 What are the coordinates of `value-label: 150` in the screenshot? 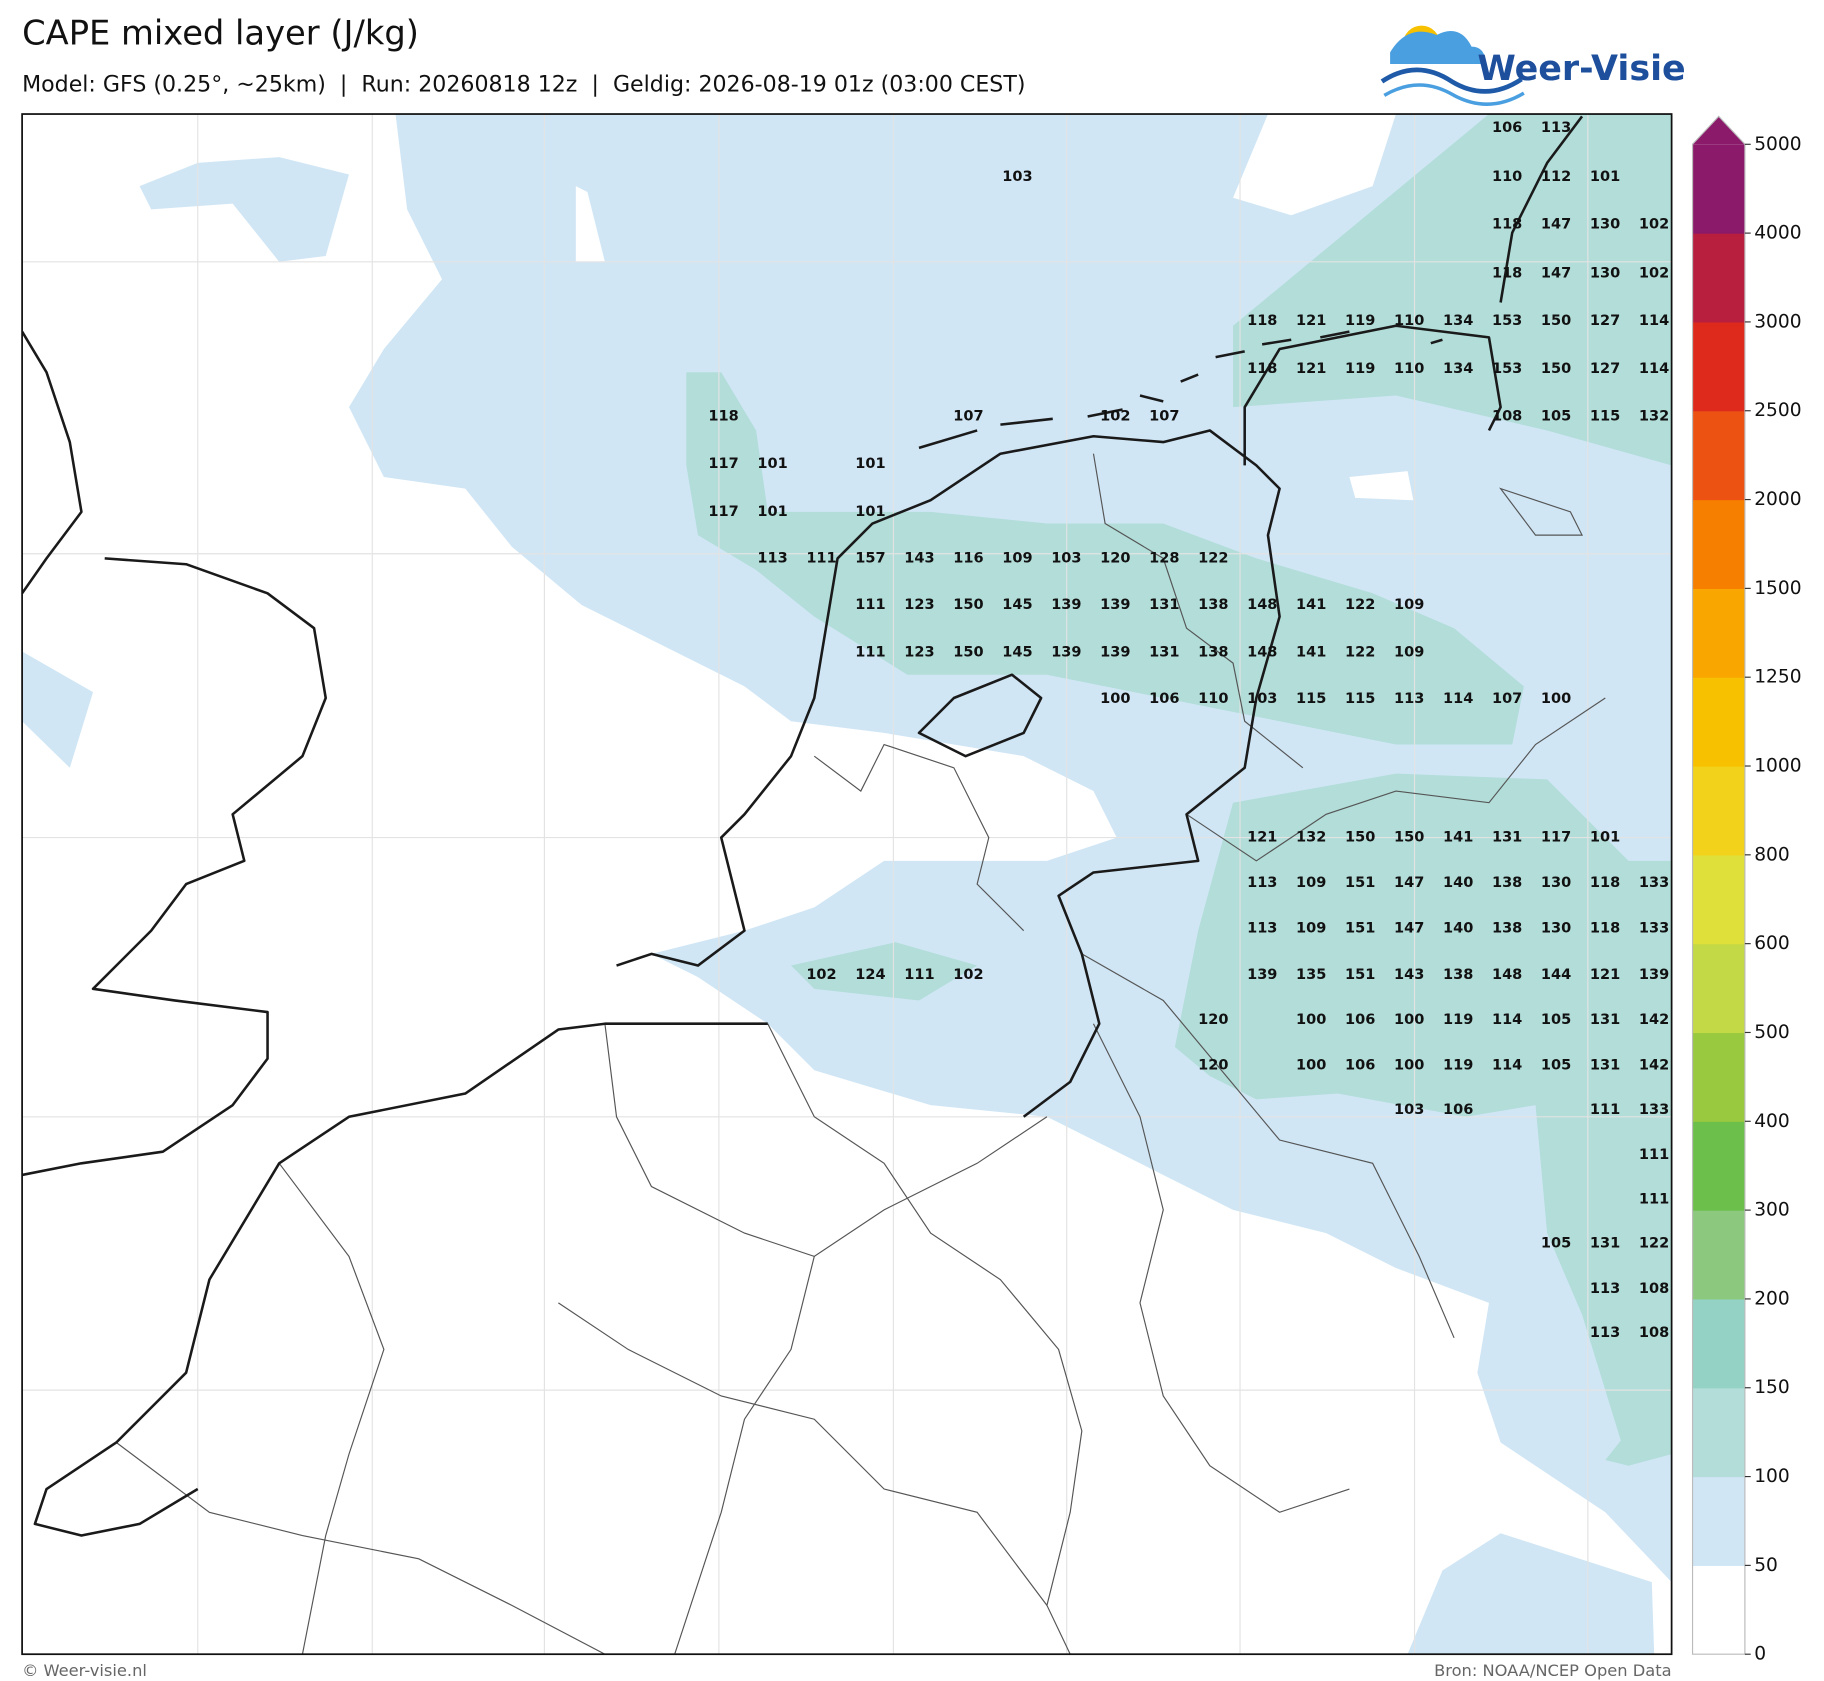 It's located at (968, 653).